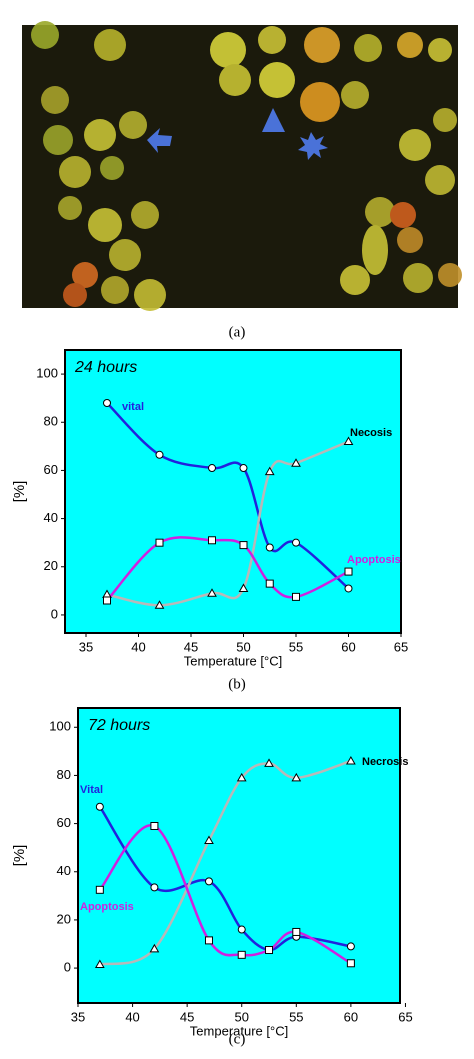 Image resolution: width=474 pixels, height=1059 pixels. What do you see at coordinates (237, 684) in the screenshot?
I see `caption: (b)` at bounding box center [237, 684].